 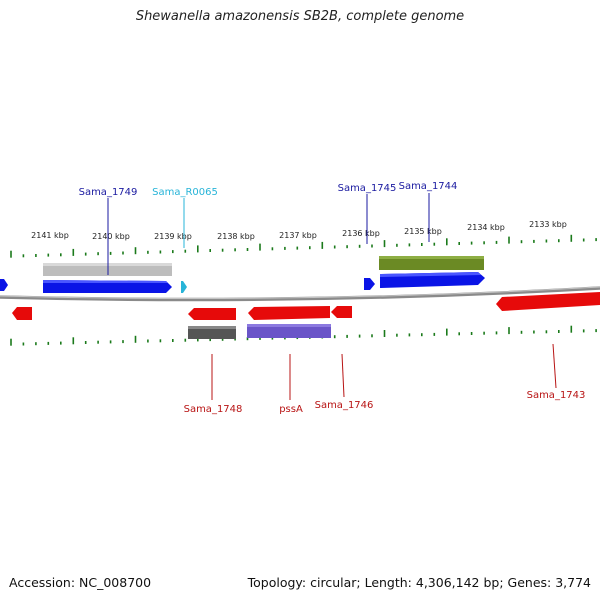 What do you see at coordinates (22, 313) in the screenshot?
I see `feature-reverse-edge-left` at bounding box center [22, 313].